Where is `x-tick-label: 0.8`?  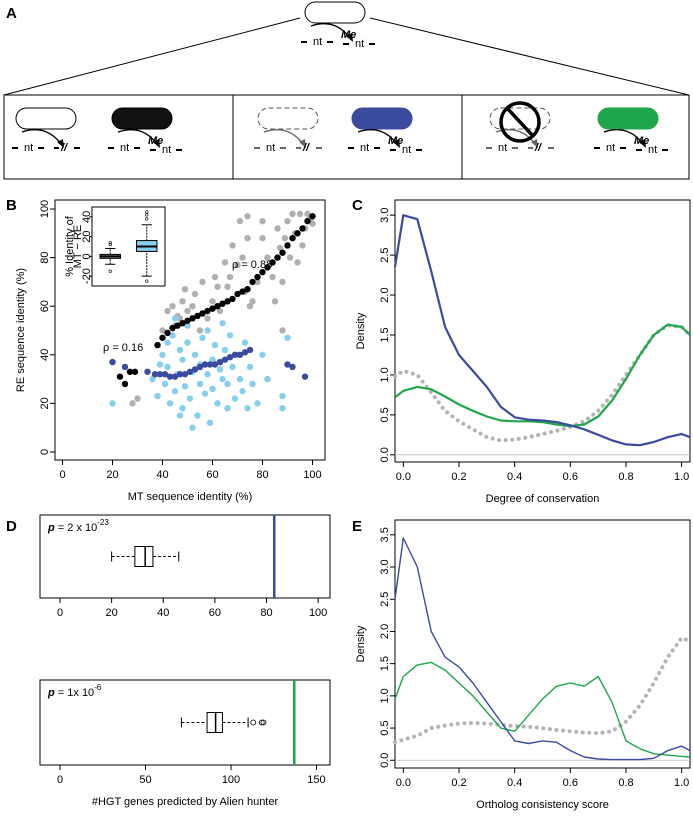
x-tick-label: 0.8 is located at coordinates (625, 477).